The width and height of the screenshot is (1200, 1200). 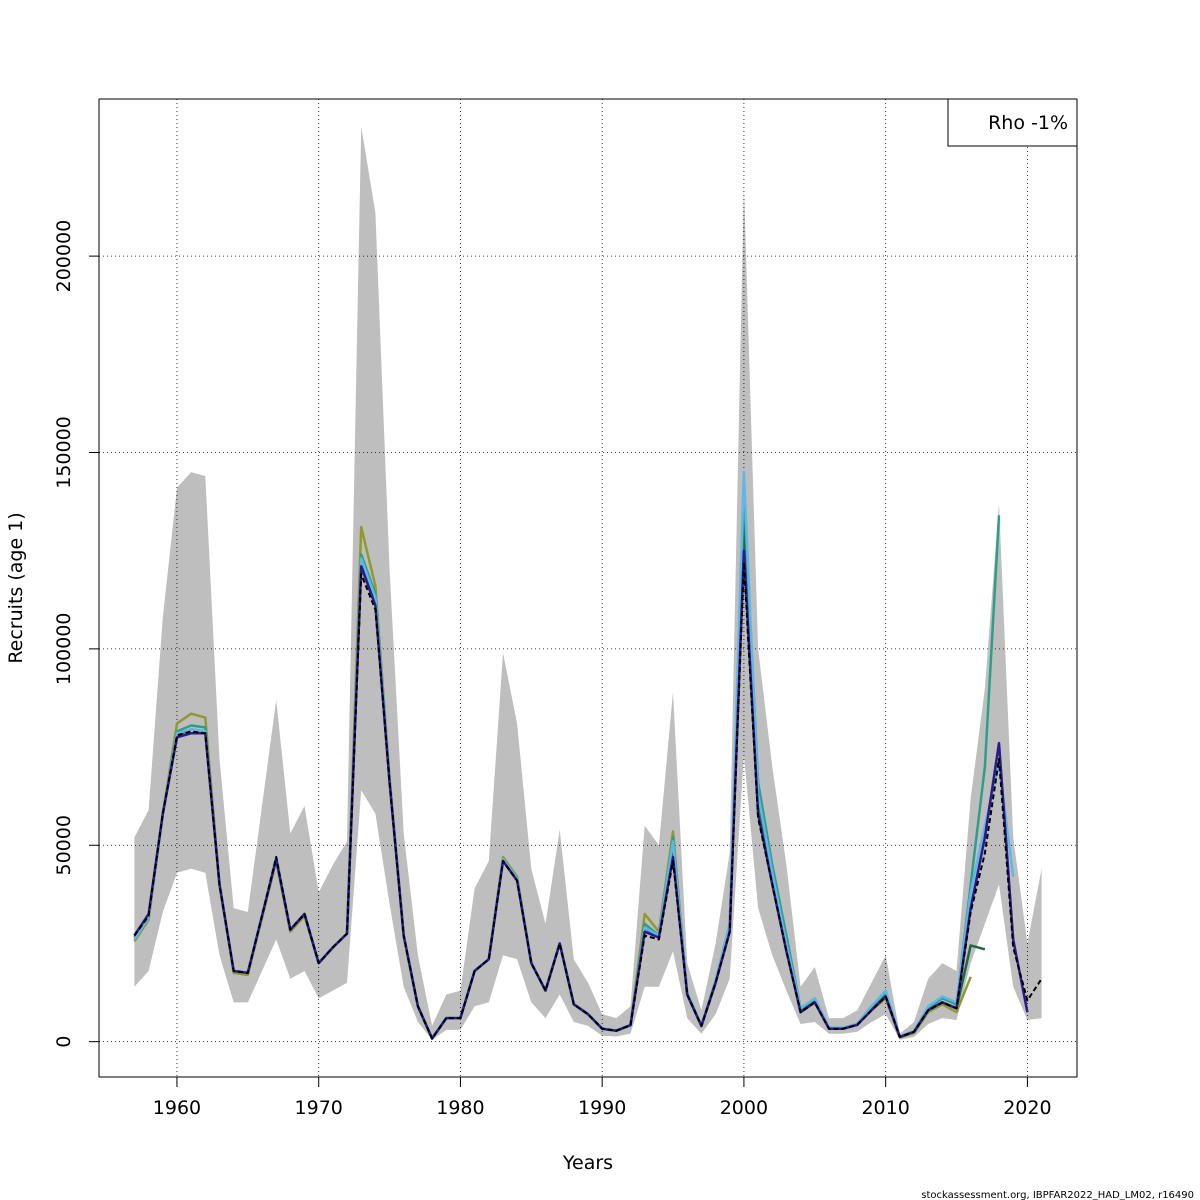 I want to click on x-tick-label: 2020, so click(x=1027, y=1108).